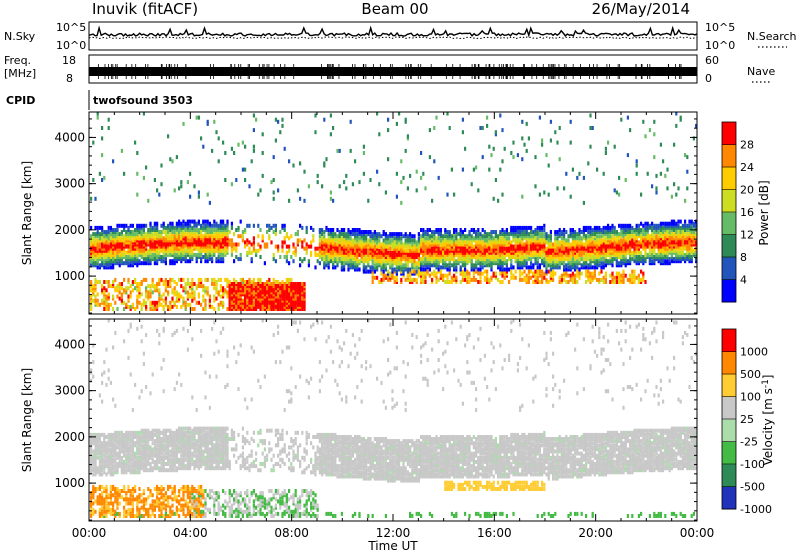  I want to click on velocity-cbar-tick-5: -100, so click(752, 464).